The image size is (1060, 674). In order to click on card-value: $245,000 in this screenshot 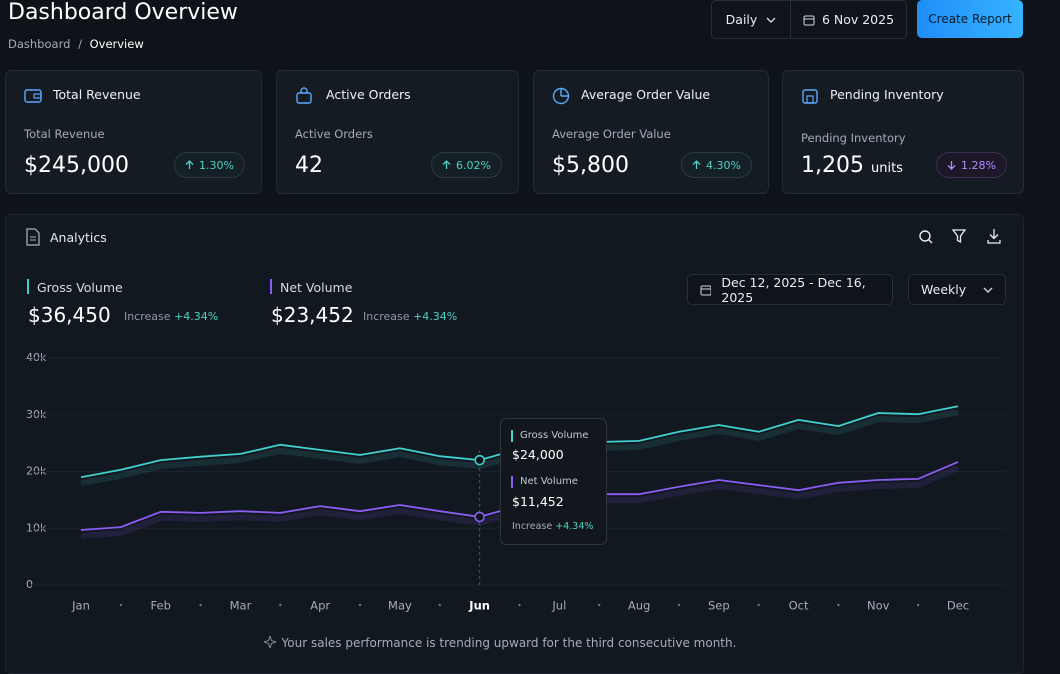, I will do `click(76, 165)`.